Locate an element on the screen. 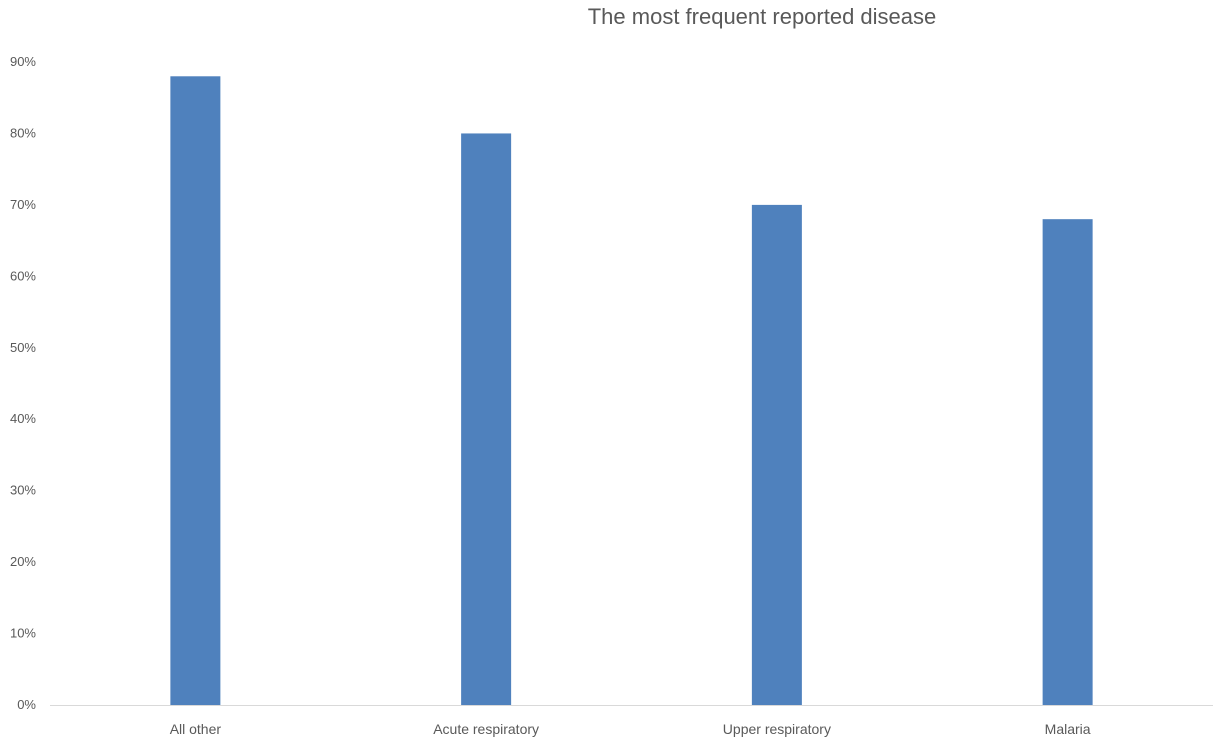 This screenshot has height=740, width=1215. y-tick-label: 10% is located at coordinates (23, 633).